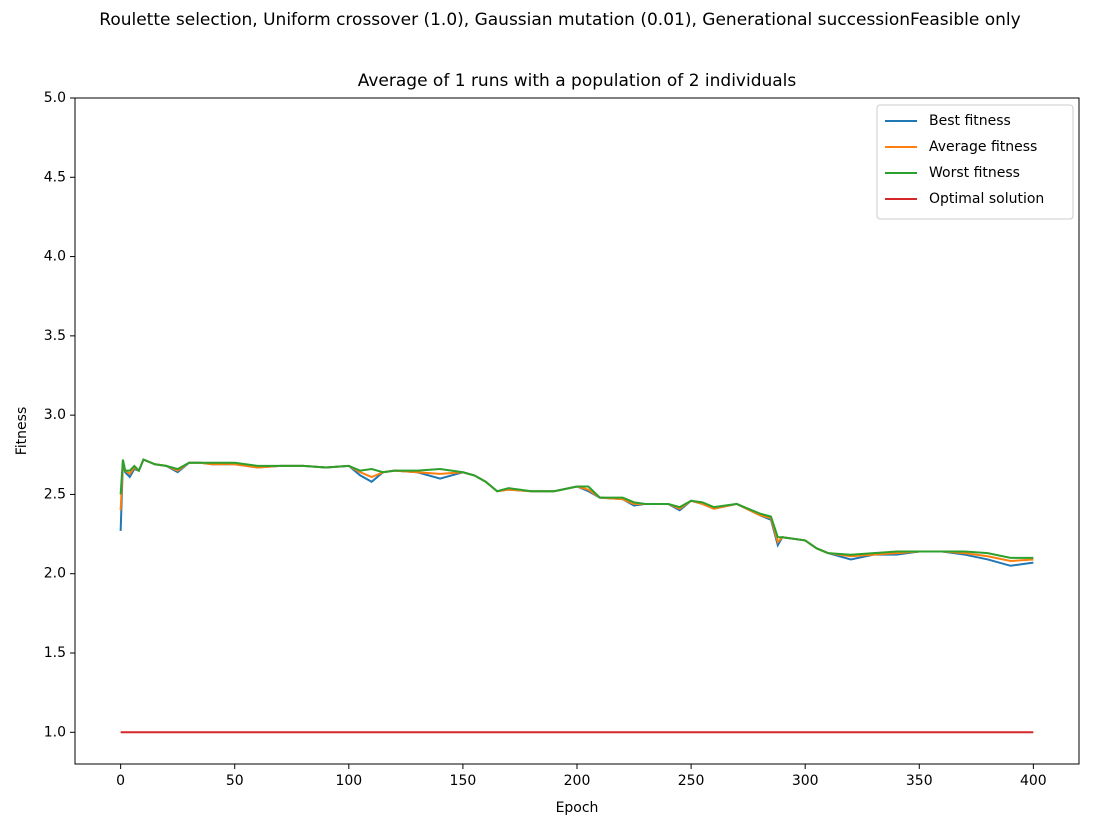 The width and height of the screenshot is (1116, 830). What do you see at coordinates (970, 121) in the screenshot?
I see `legend-label: Best fitness` at bounding box center [970, 121].